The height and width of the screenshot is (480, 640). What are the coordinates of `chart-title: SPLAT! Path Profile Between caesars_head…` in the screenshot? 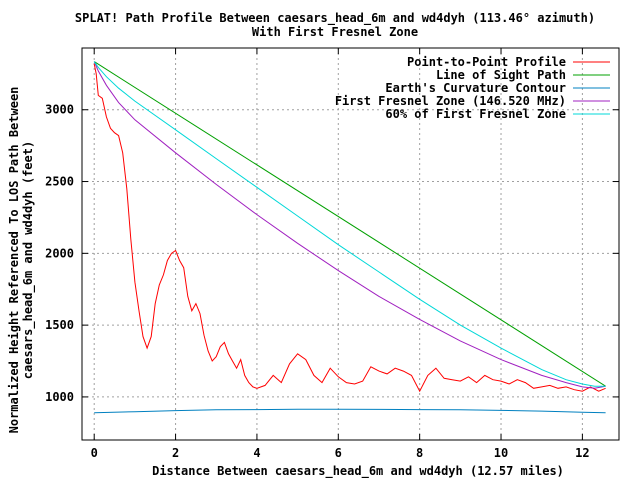 It's located at (335, 18).